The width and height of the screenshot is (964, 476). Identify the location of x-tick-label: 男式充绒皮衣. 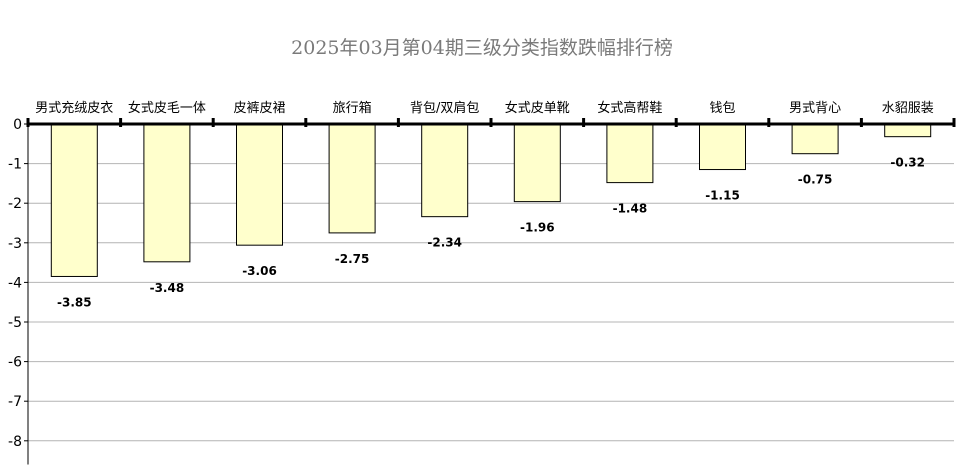
(74, 108).